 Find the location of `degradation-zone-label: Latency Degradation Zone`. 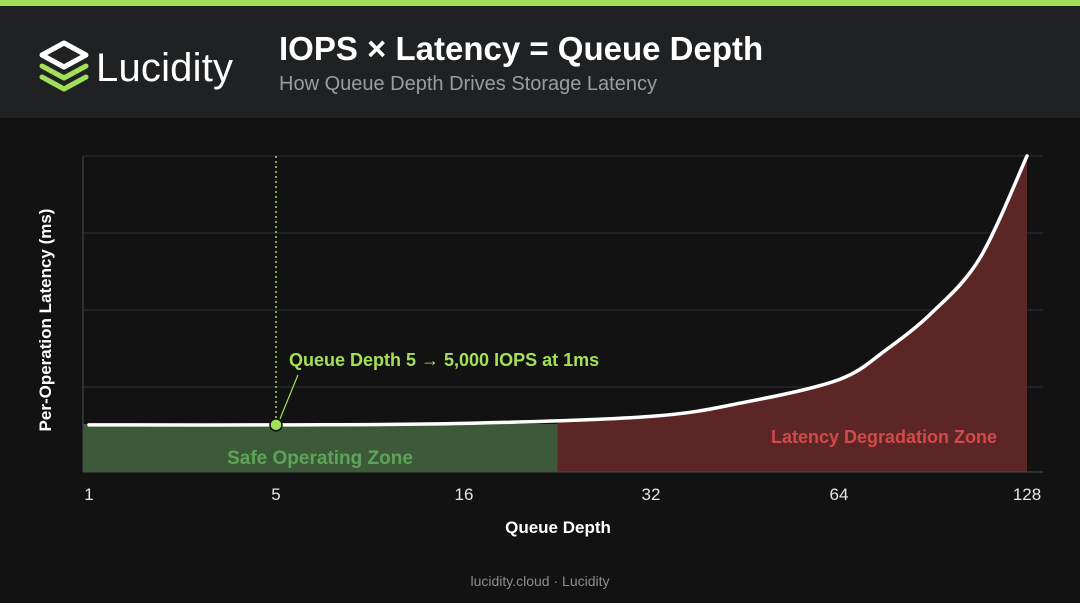

degradation-zone-label: Latency Degradation Zone is located at coordinates (884, 437).